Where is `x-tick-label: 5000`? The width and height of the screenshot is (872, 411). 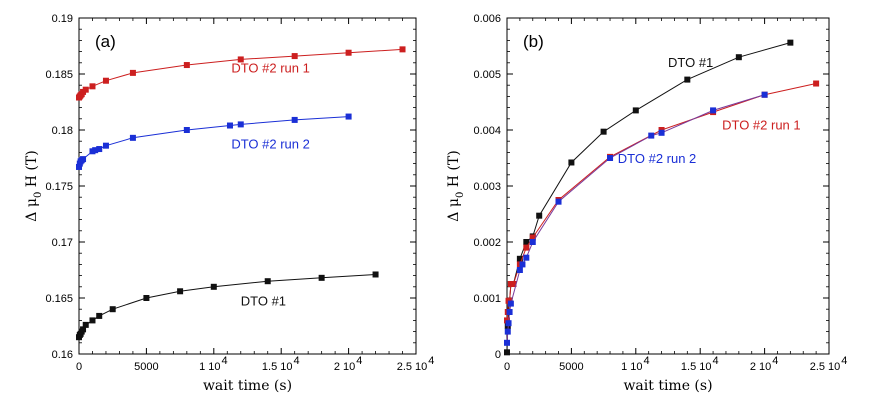 x-tick-label: 5000 is located at coordinates (146, 367).